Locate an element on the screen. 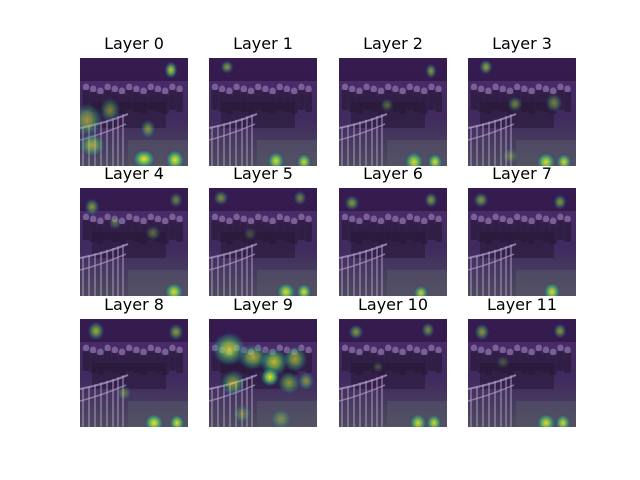 This screenshot has width=640, height=480. panel-title: Layer 1 is located at coordinates (263, 43).